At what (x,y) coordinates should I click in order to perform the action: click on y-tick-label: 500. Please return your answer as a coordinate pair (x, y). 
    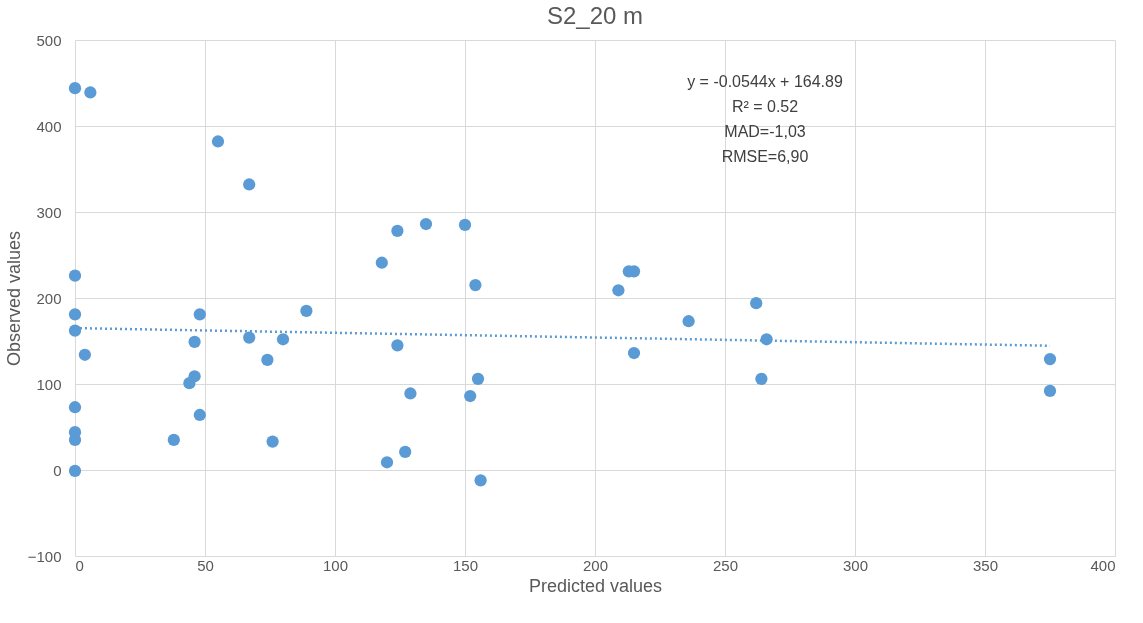
    Looking at the image, I should click on (49, 40).